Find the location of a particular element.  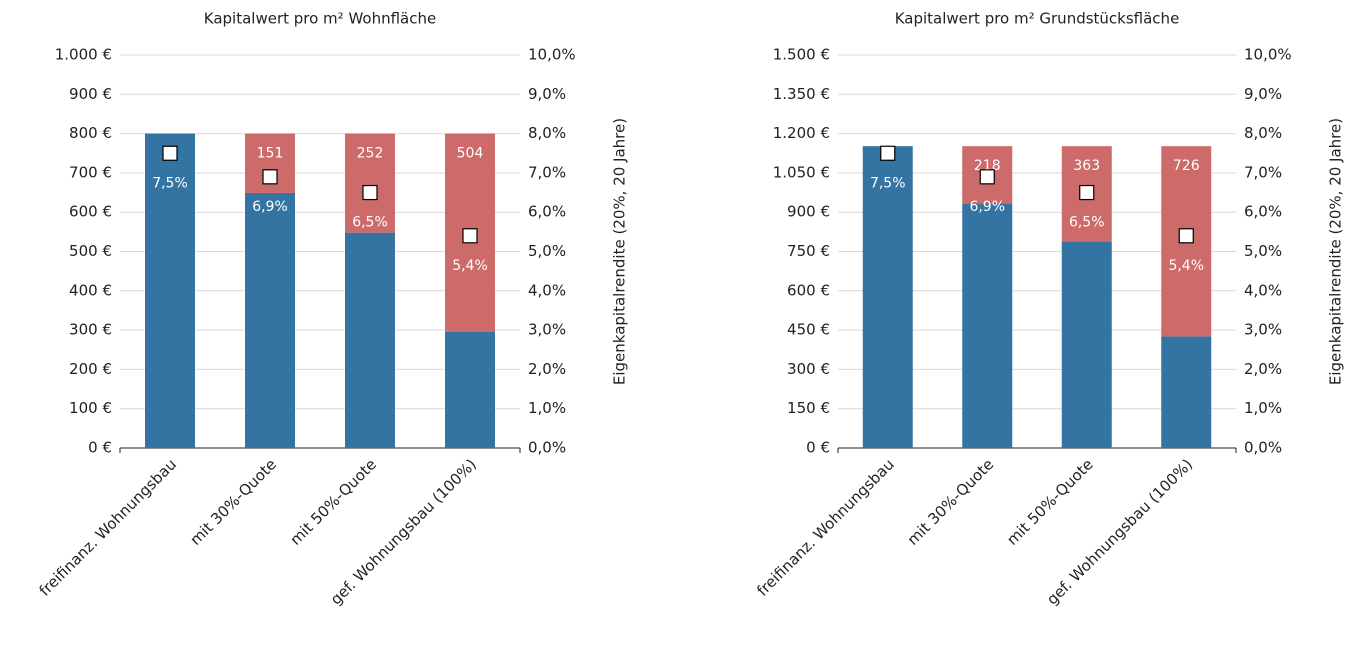

y-tick-label: 150 € is located at coordinates (808, 408).